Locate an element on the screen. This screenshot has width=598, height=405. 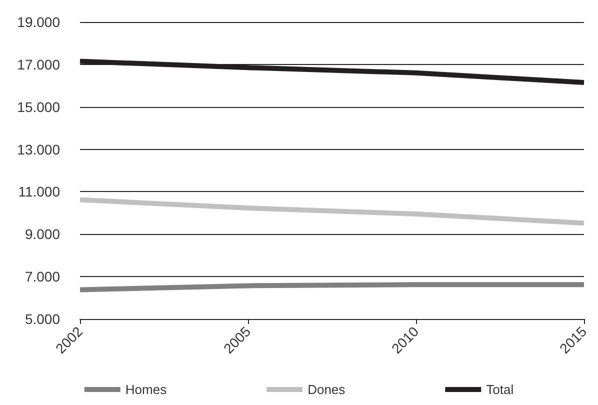
y-tick-label: 9.000 is located at coordinates (42, 234).